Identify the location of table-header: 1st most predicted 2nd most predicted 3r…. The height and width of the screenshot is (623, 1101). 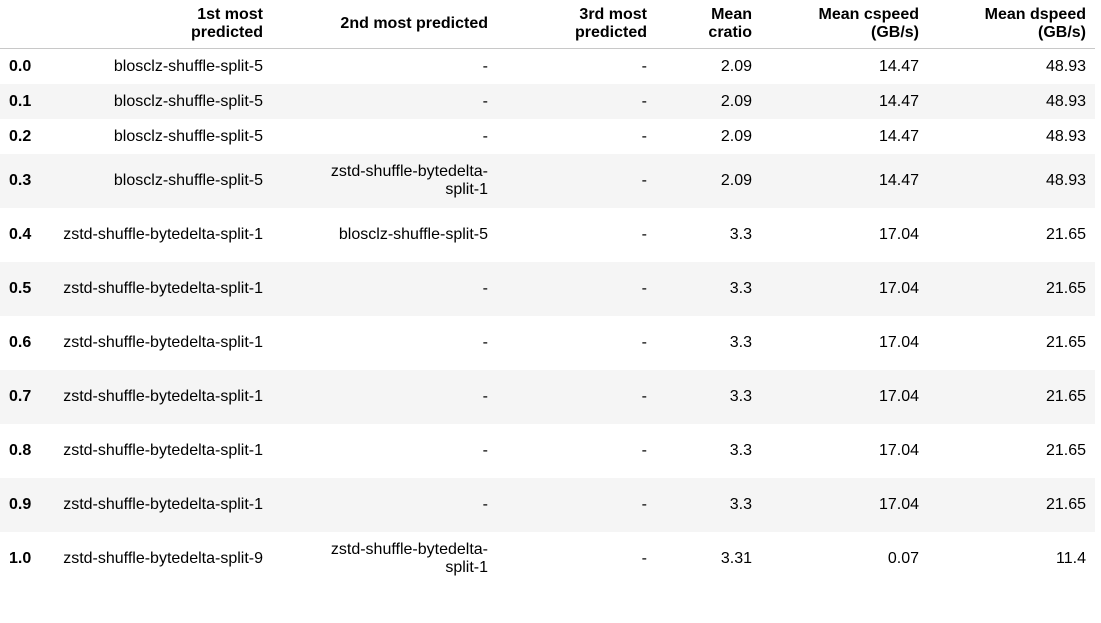
(547, 24).